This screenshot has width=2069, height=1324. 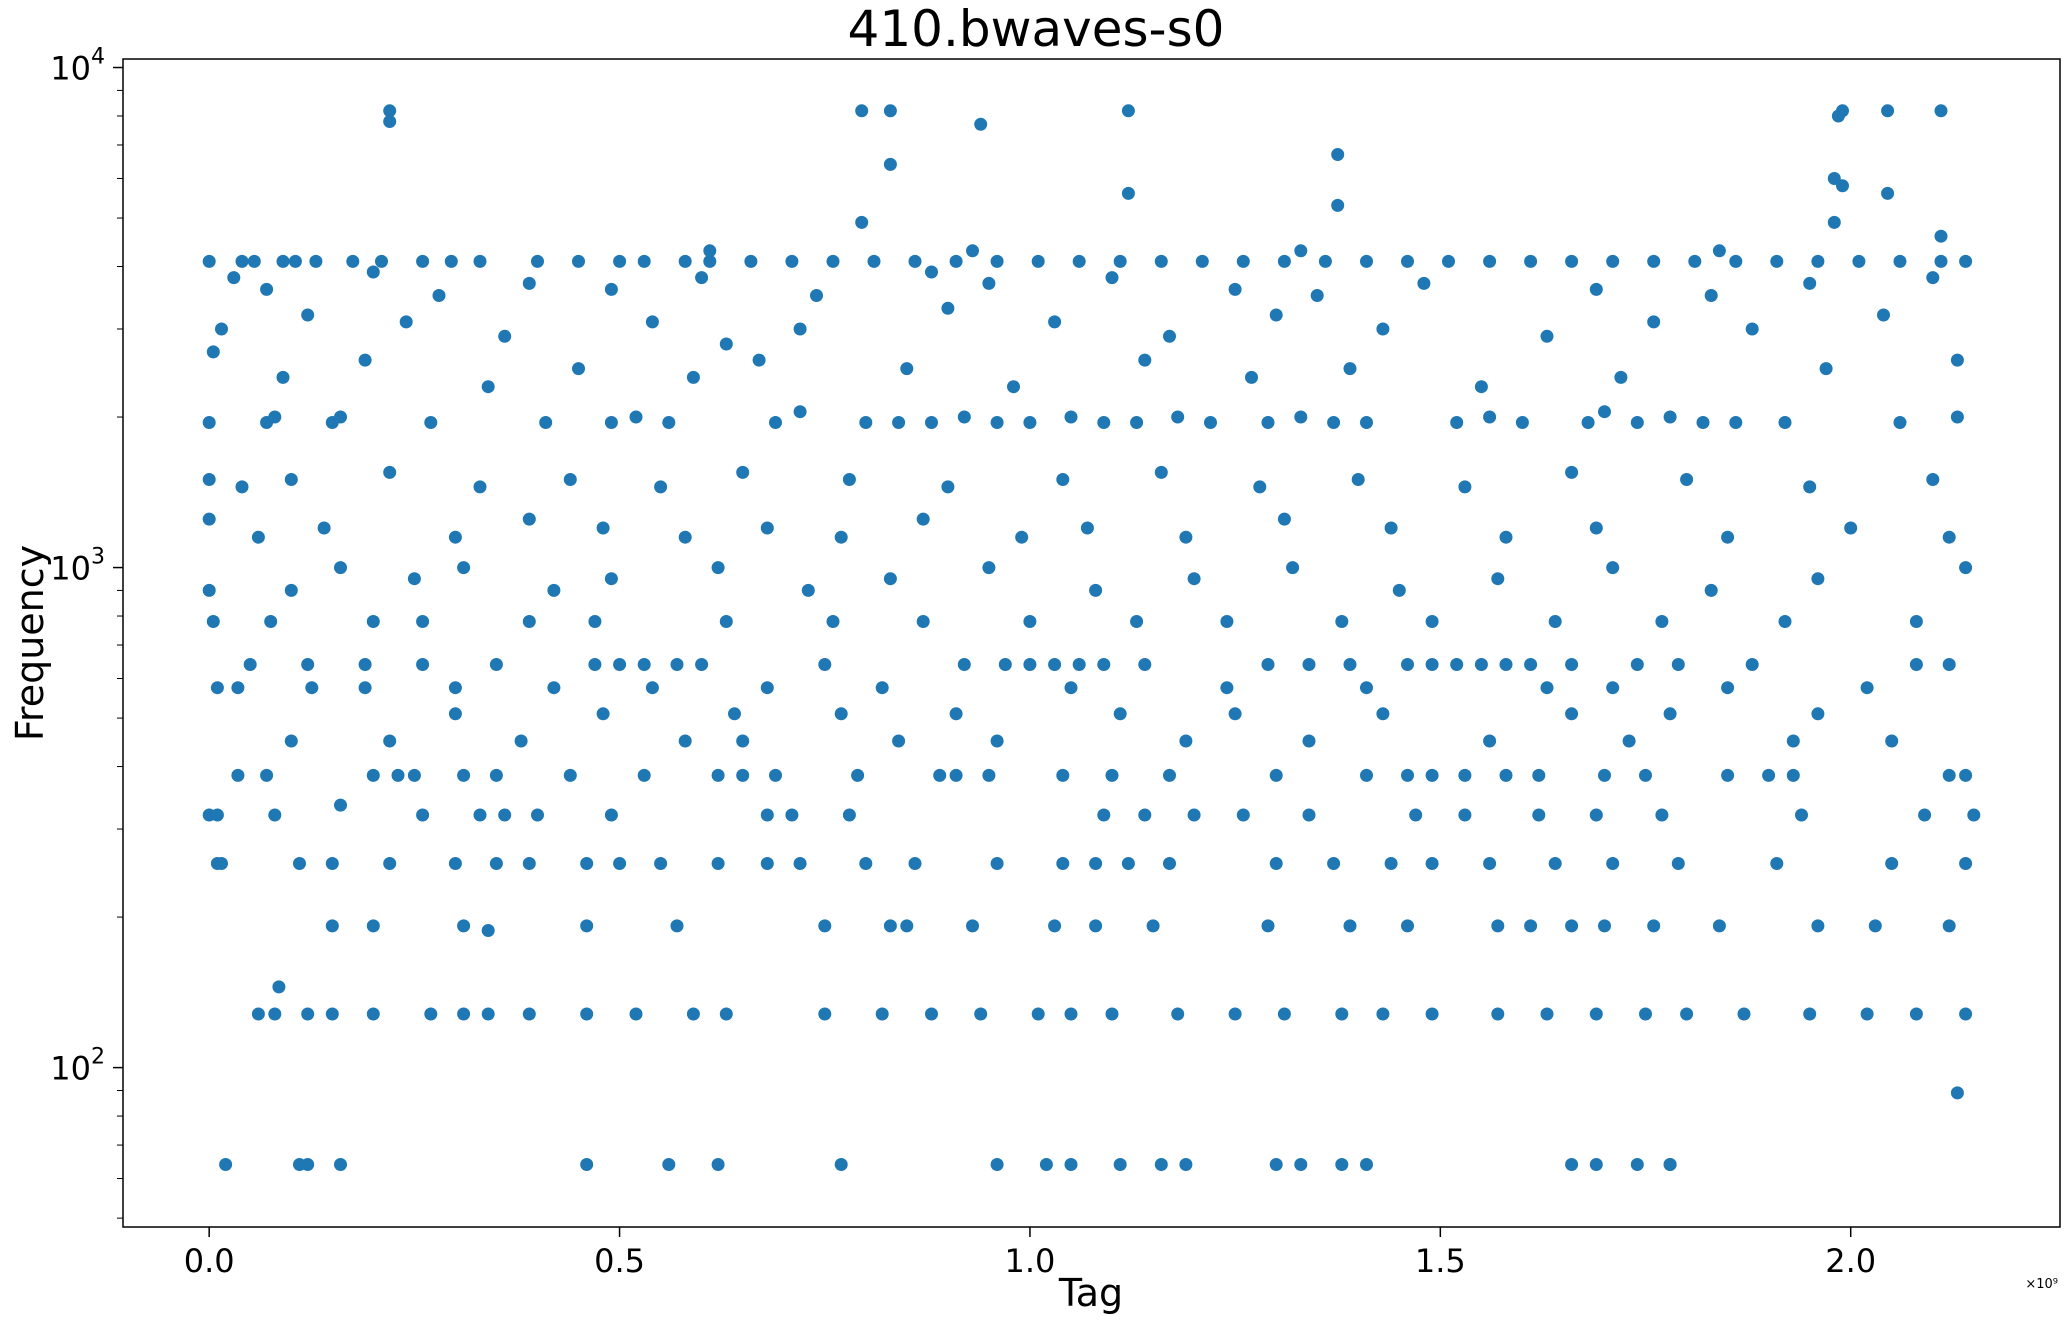 I want to click on y-axis-label: Frequency, so click(x=30, y=643).